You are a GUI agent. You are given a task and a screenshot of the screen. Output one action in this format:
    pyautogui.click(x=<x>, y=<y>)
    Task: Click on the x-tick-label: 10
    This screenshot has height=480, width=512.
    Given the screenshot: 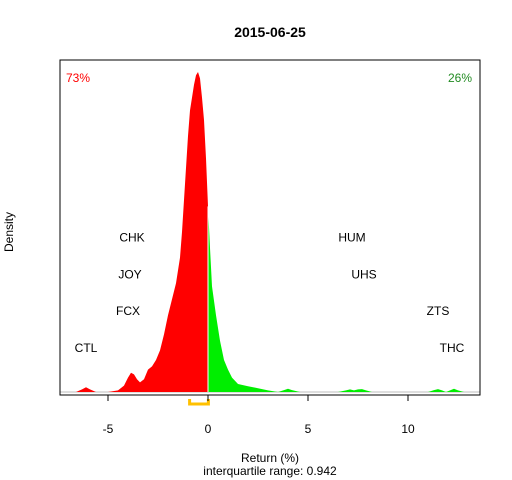 What is the action you would take?
    pyautogui.click(x=408, y=429)
    